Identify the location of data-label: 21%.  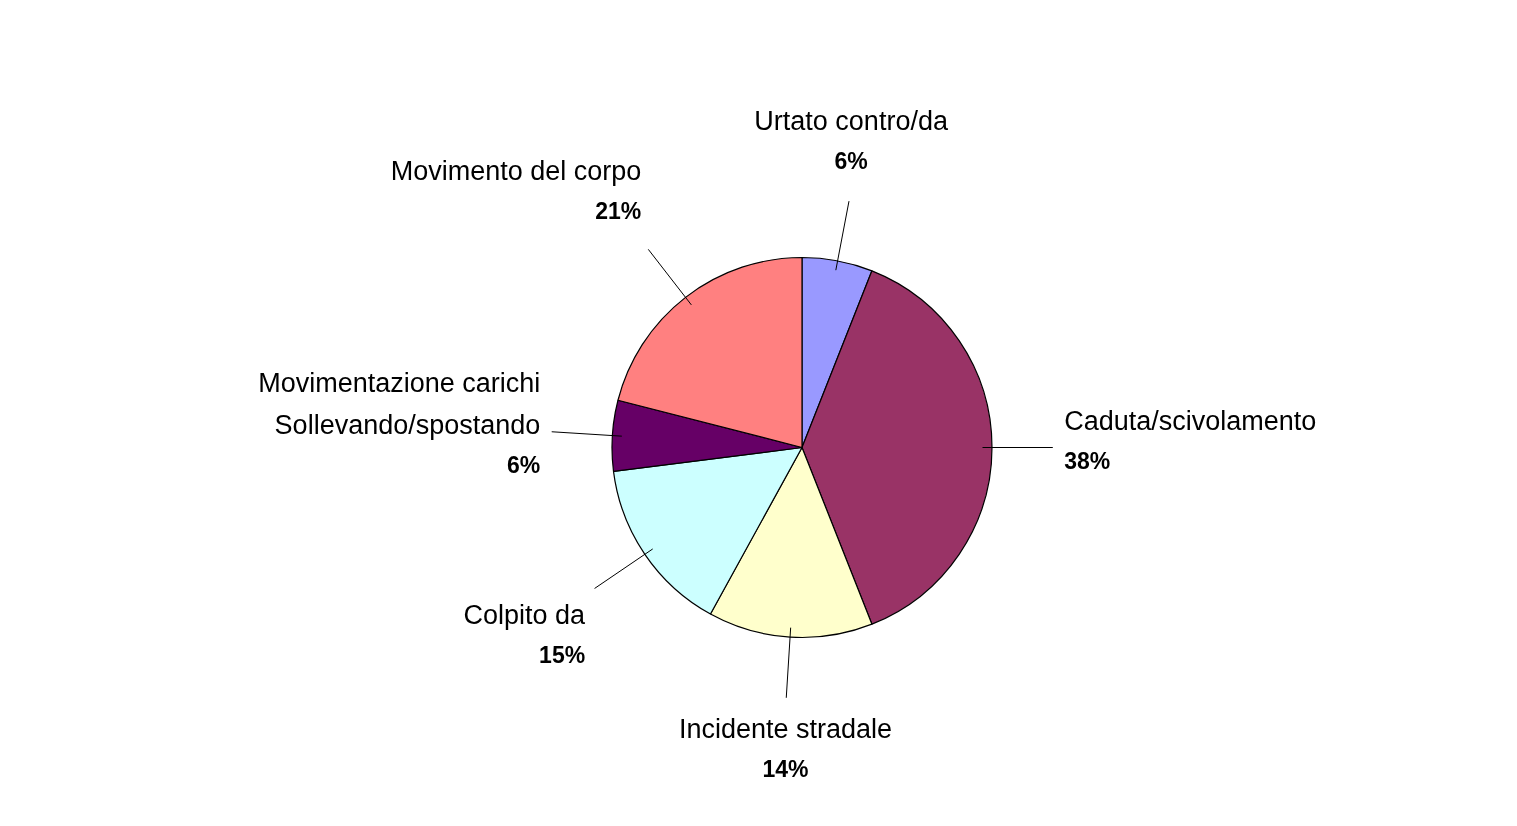
(618, 211).